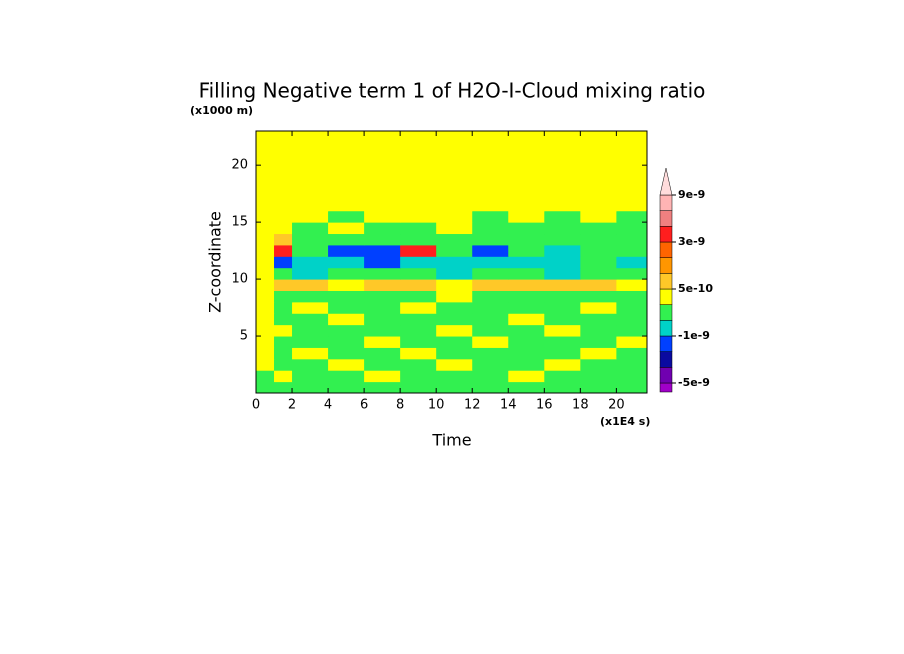  I want to click on colorbar-arrow, so click(666, 181).